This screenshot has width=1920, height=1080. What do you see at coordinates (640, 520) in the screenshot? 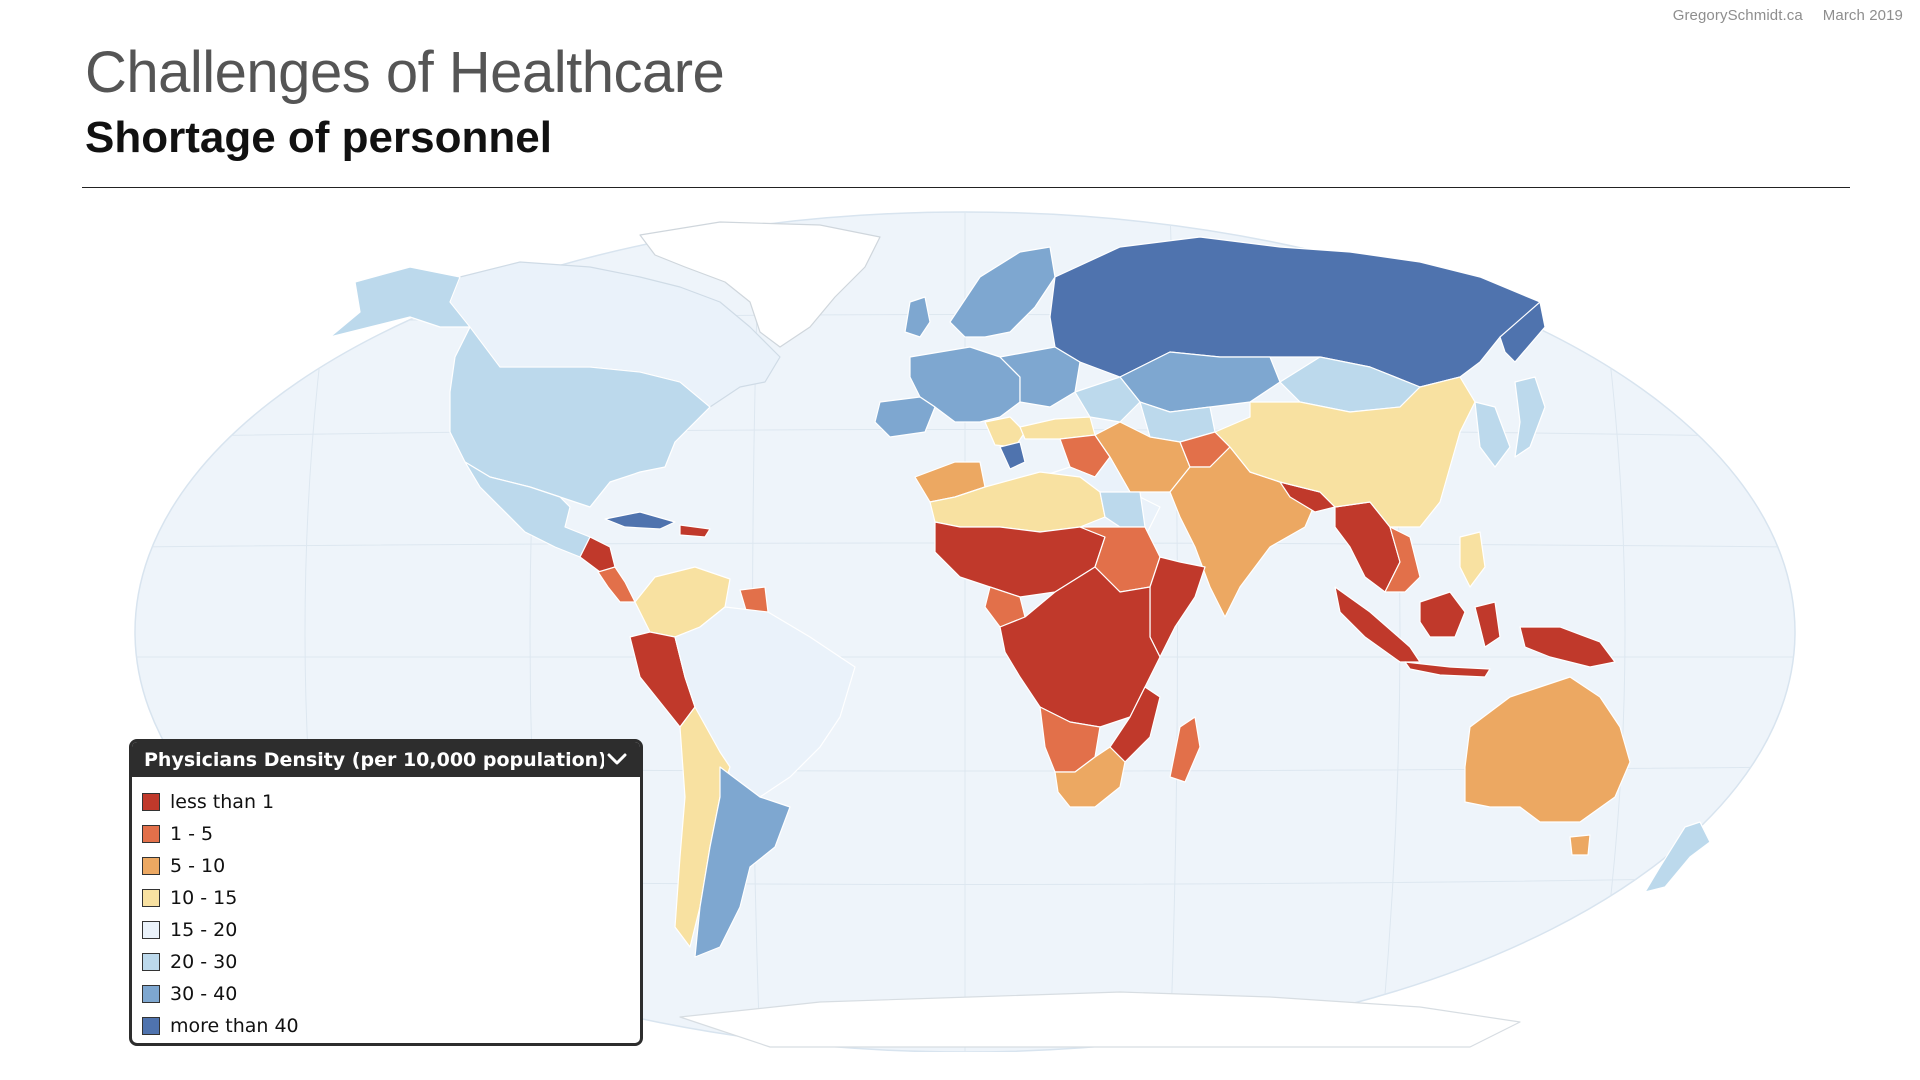
I see `region-cuba` at bounding box center [640, 520].